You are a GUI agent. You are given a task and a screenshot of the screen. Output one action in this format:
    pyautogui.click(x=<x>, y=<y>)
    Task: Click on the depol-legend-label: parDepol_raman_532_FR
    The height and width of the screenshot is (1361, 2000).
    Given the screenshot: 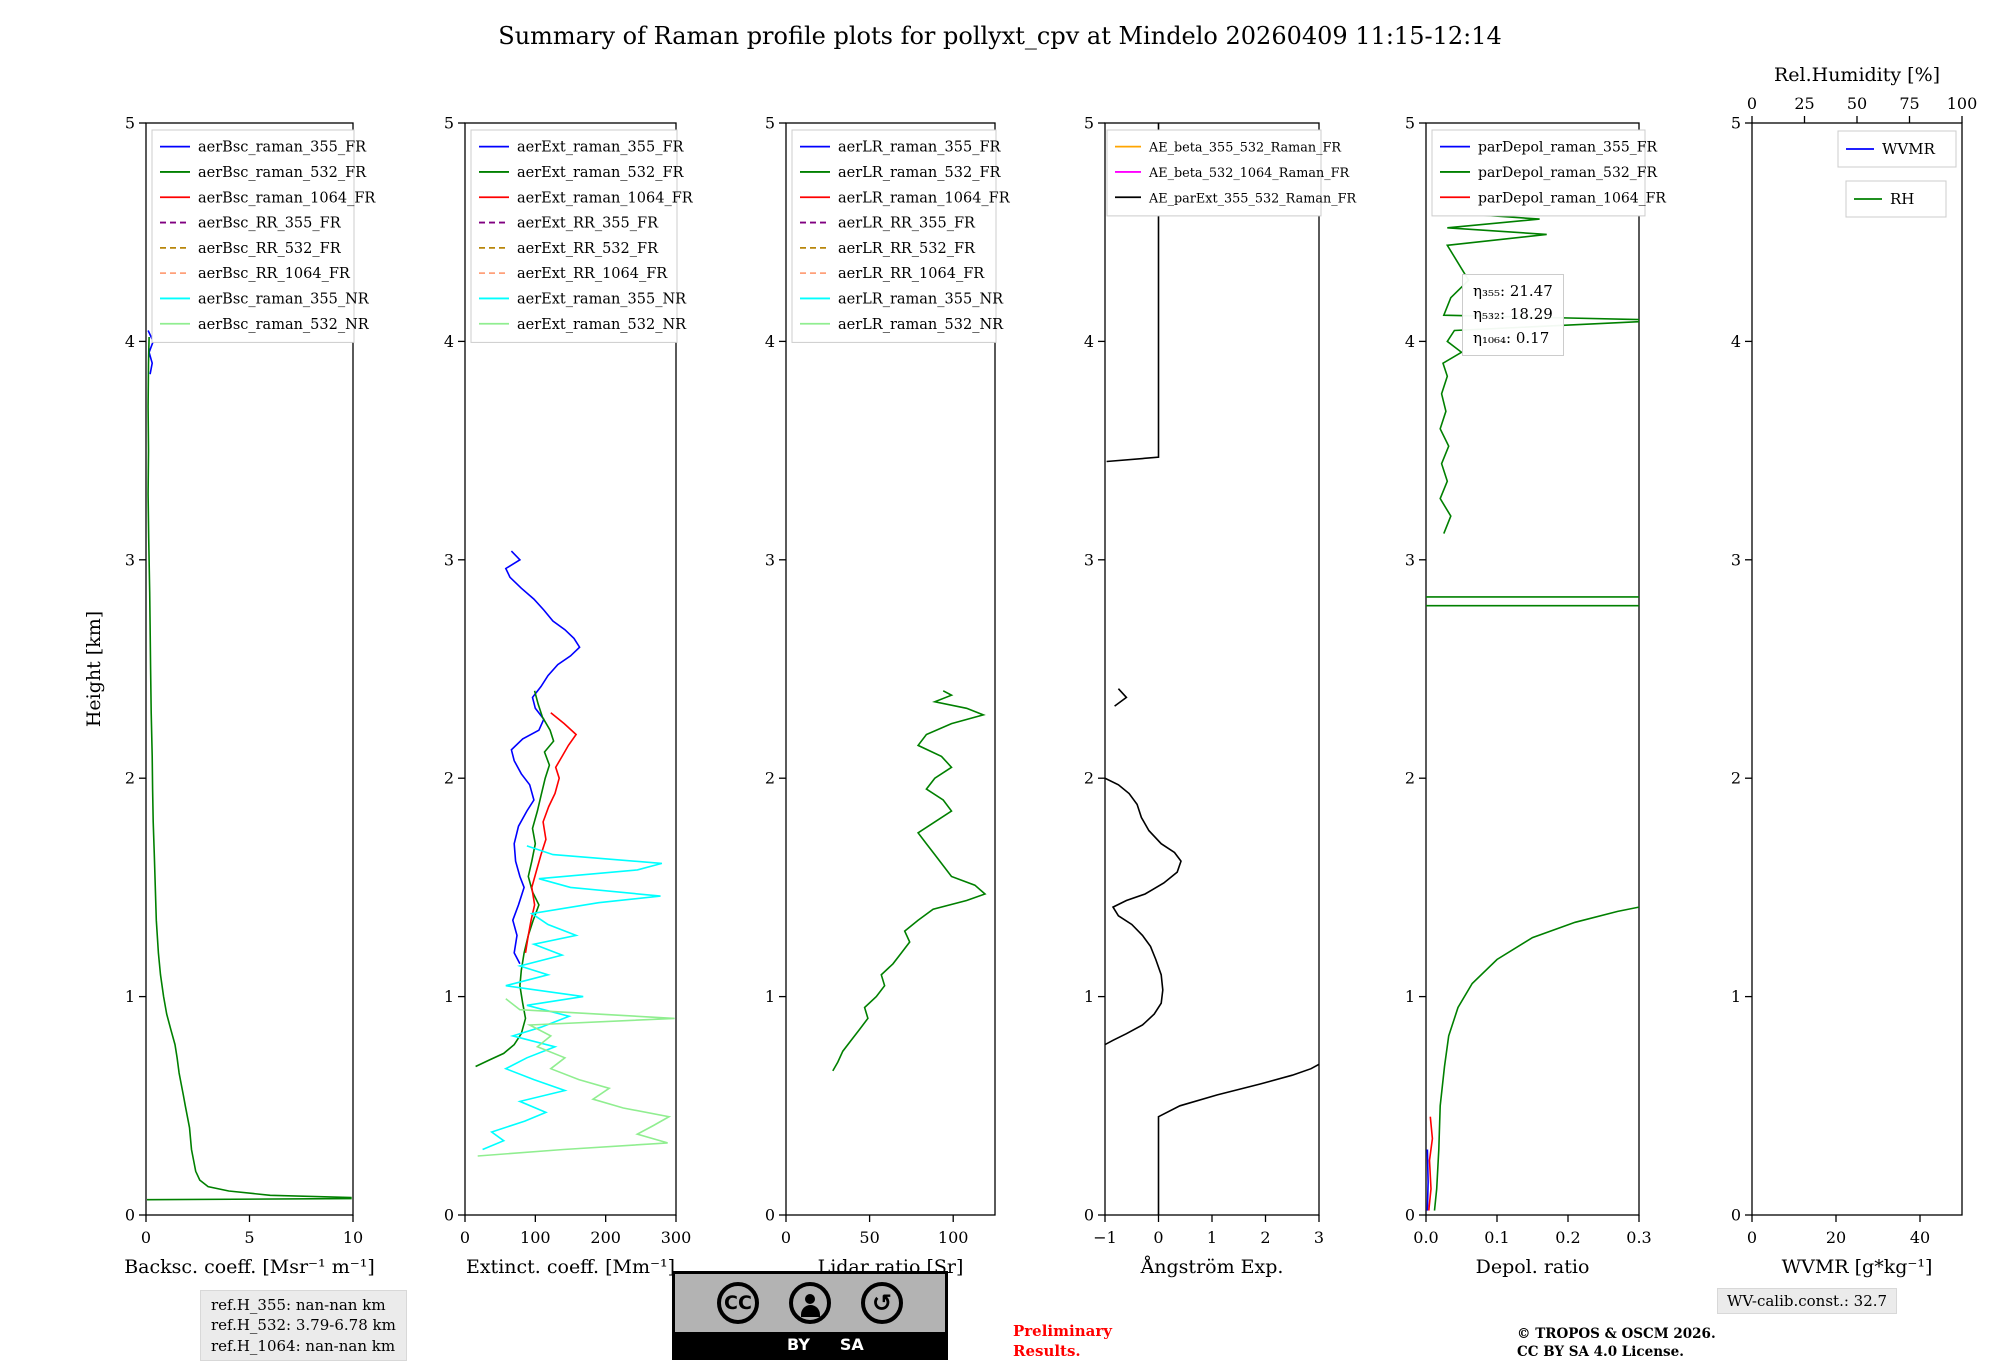 What is the action you would take?
    pyautogui.click(x=1567, y=173)
    